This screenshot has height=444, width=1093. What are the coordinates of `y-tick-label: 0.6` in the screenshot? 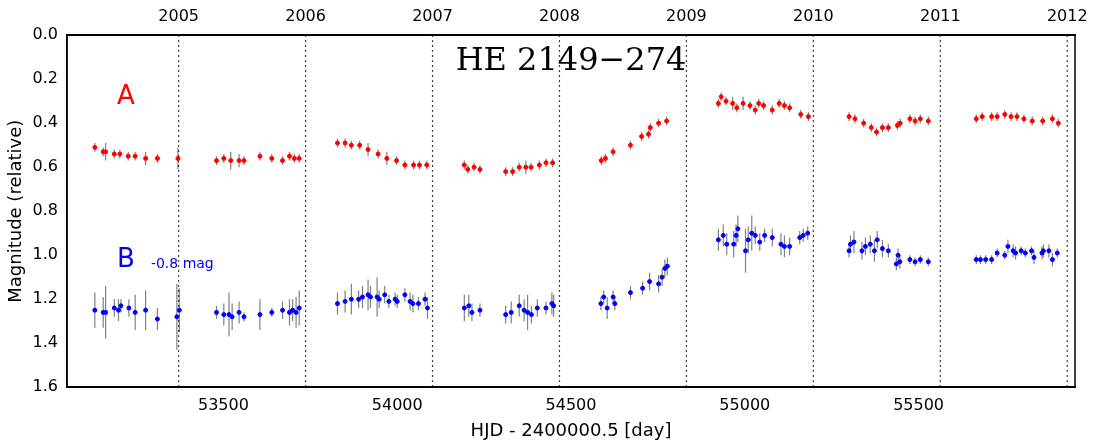 It's located at (45, 166).